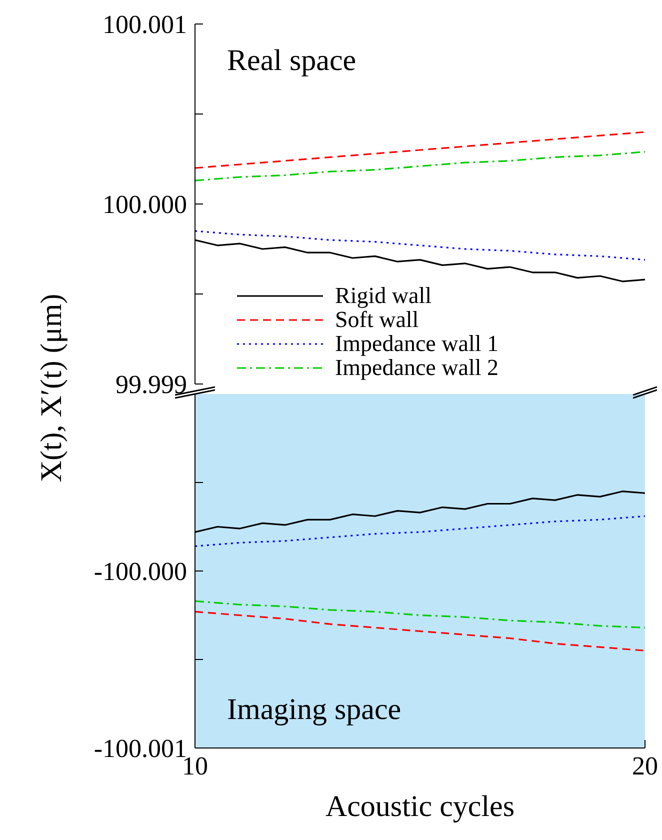 This screenshot has width=662, height=840. I want to click on legend-label: Soft wall, so click(377, 320).